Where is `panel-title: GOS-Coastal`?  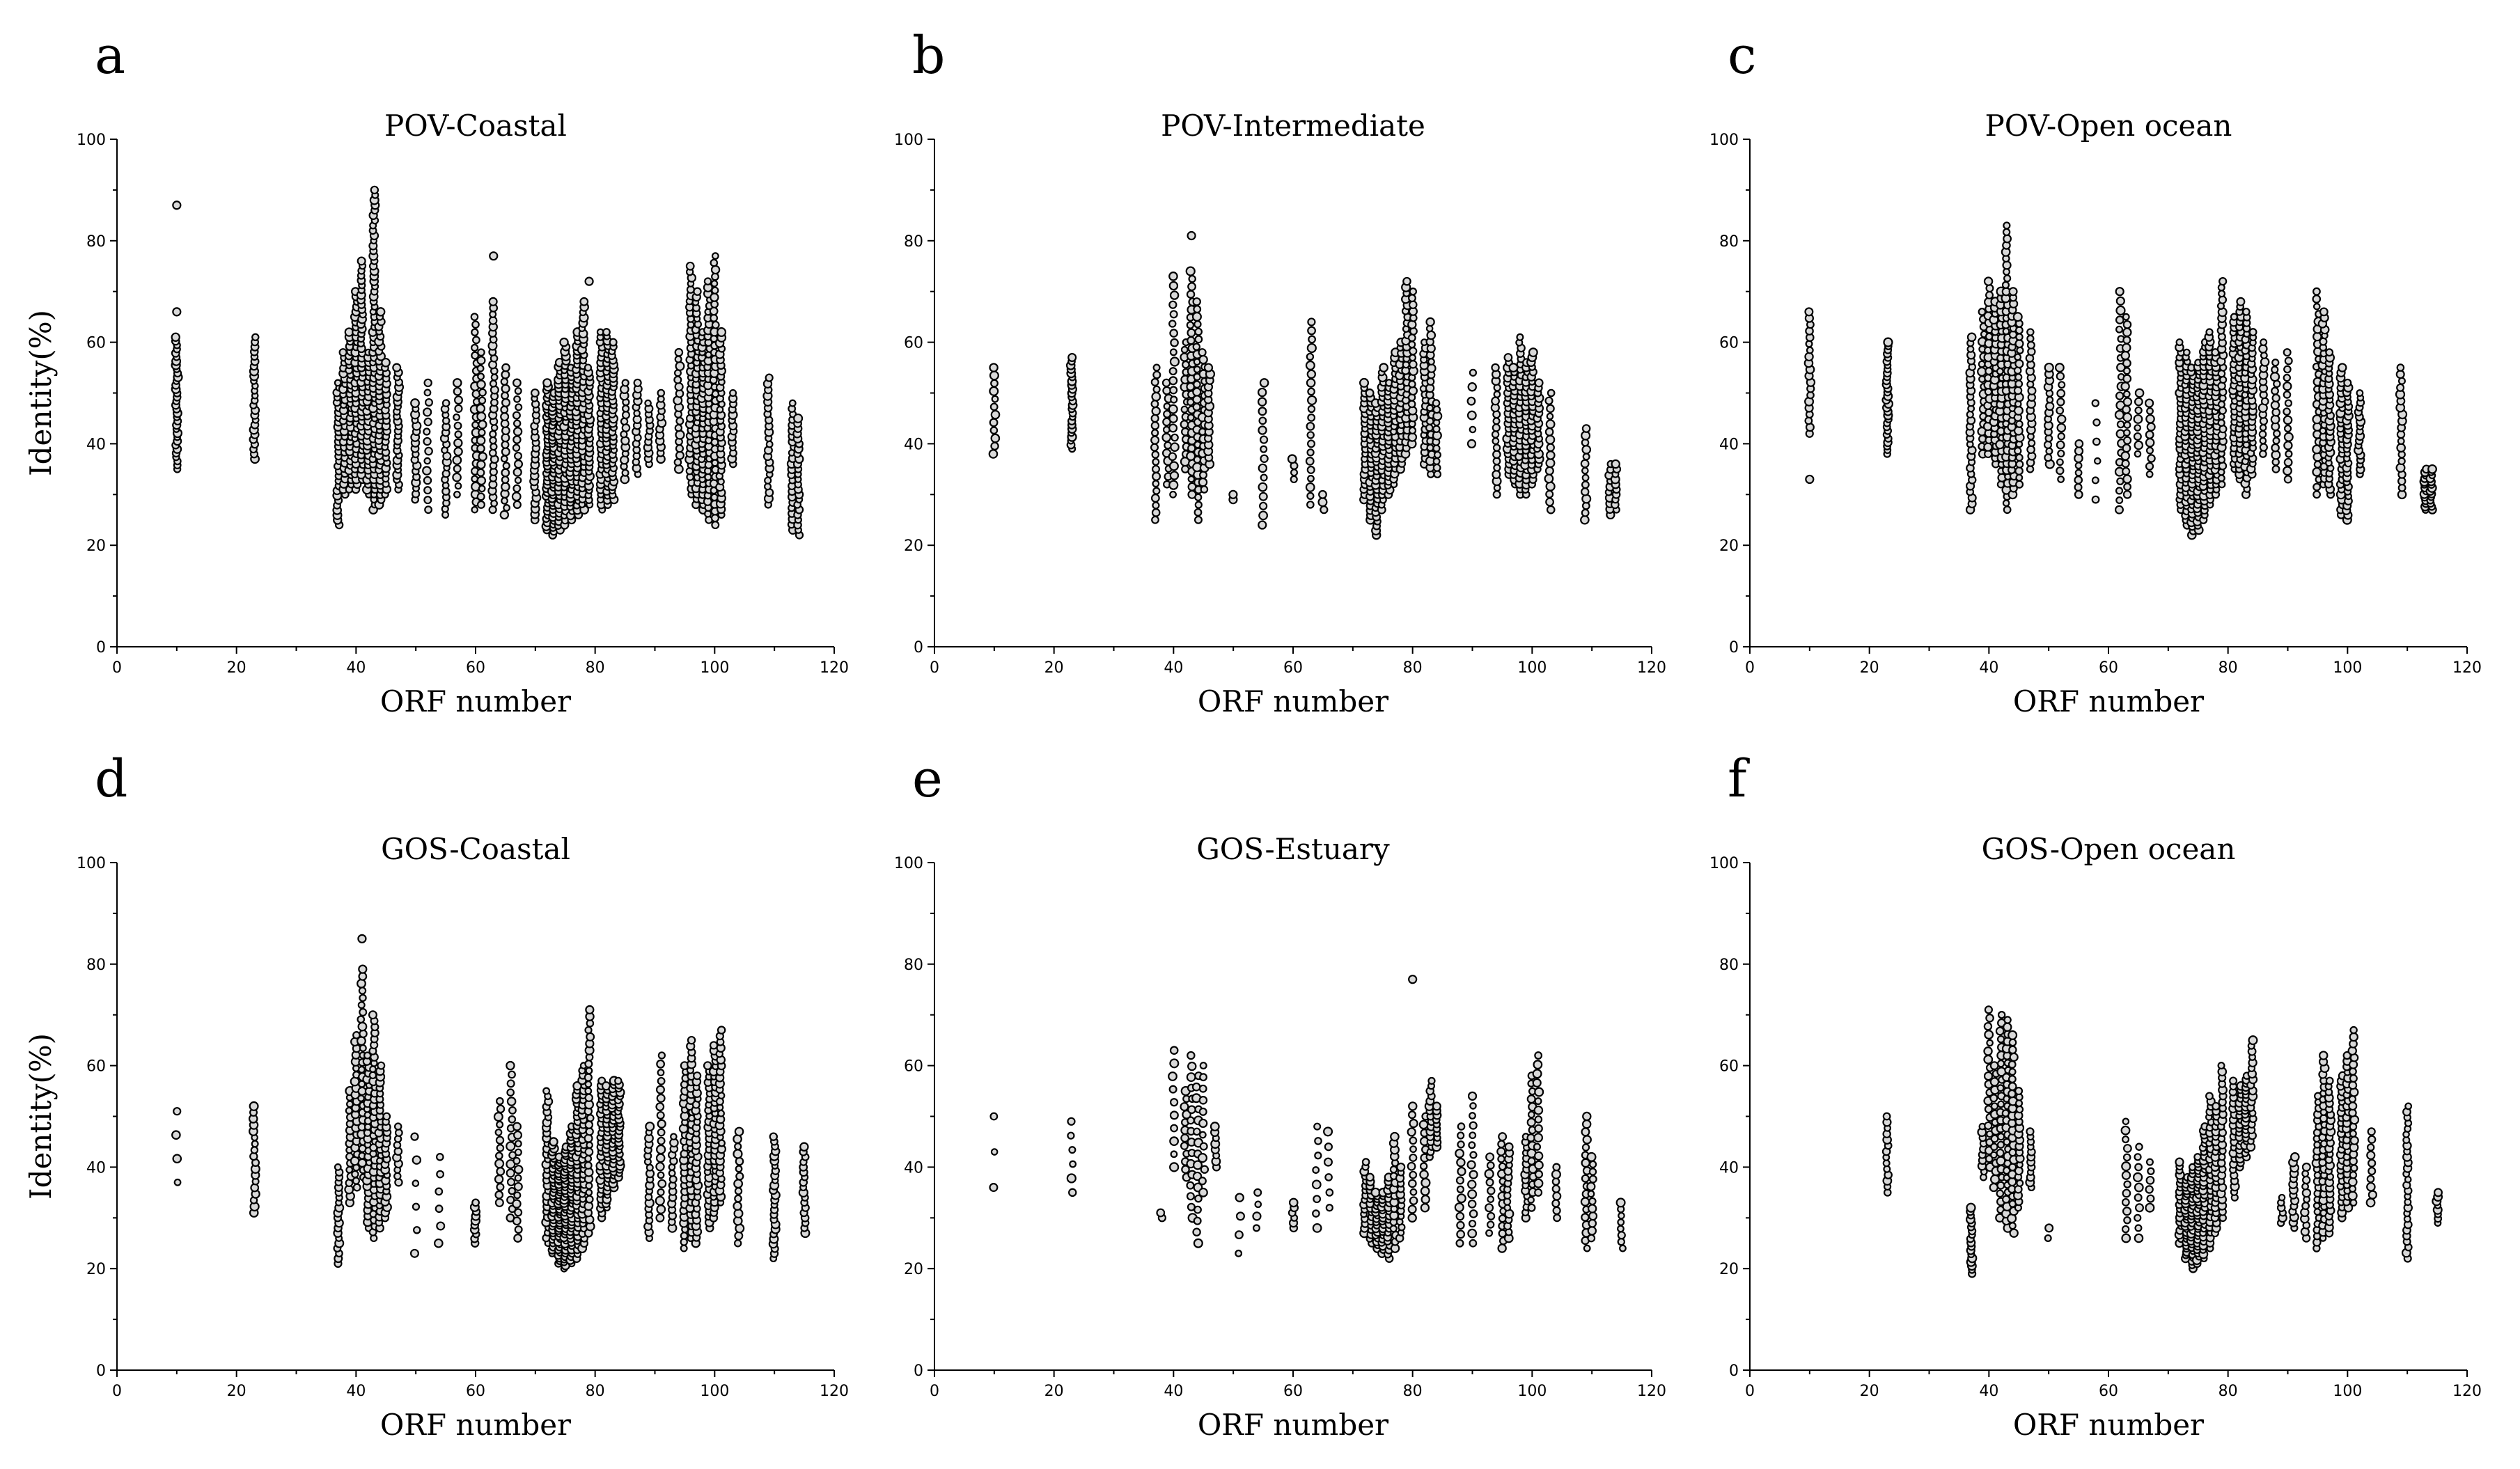 panel-title: GOS-Coastal is located at coordinates (475, 849).